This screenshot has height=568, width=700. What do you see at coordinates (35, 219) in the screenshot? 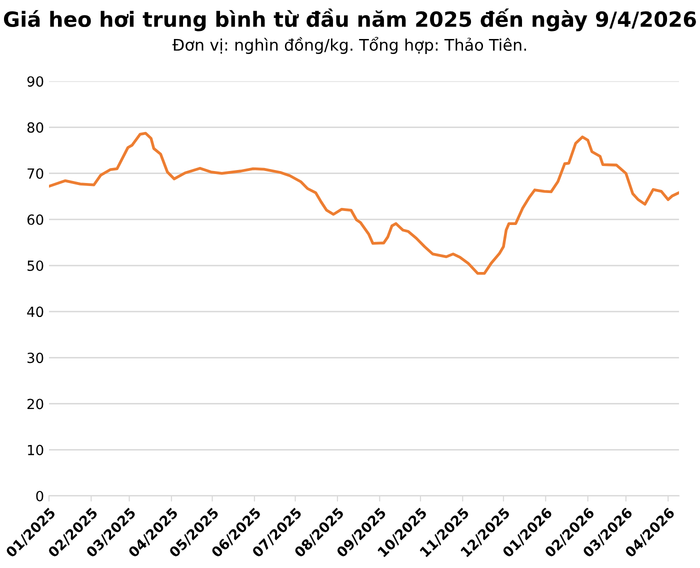
I see `y-tick-label: 60` at bounding box center [35, 219].